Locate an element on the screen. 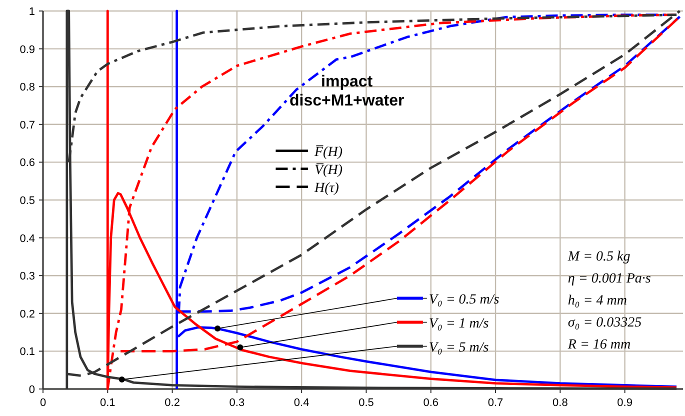 Image resolution: width=685 pixels, height=416 pixels. x-tick-label: 0.4 is located at coordinates (302, 403).